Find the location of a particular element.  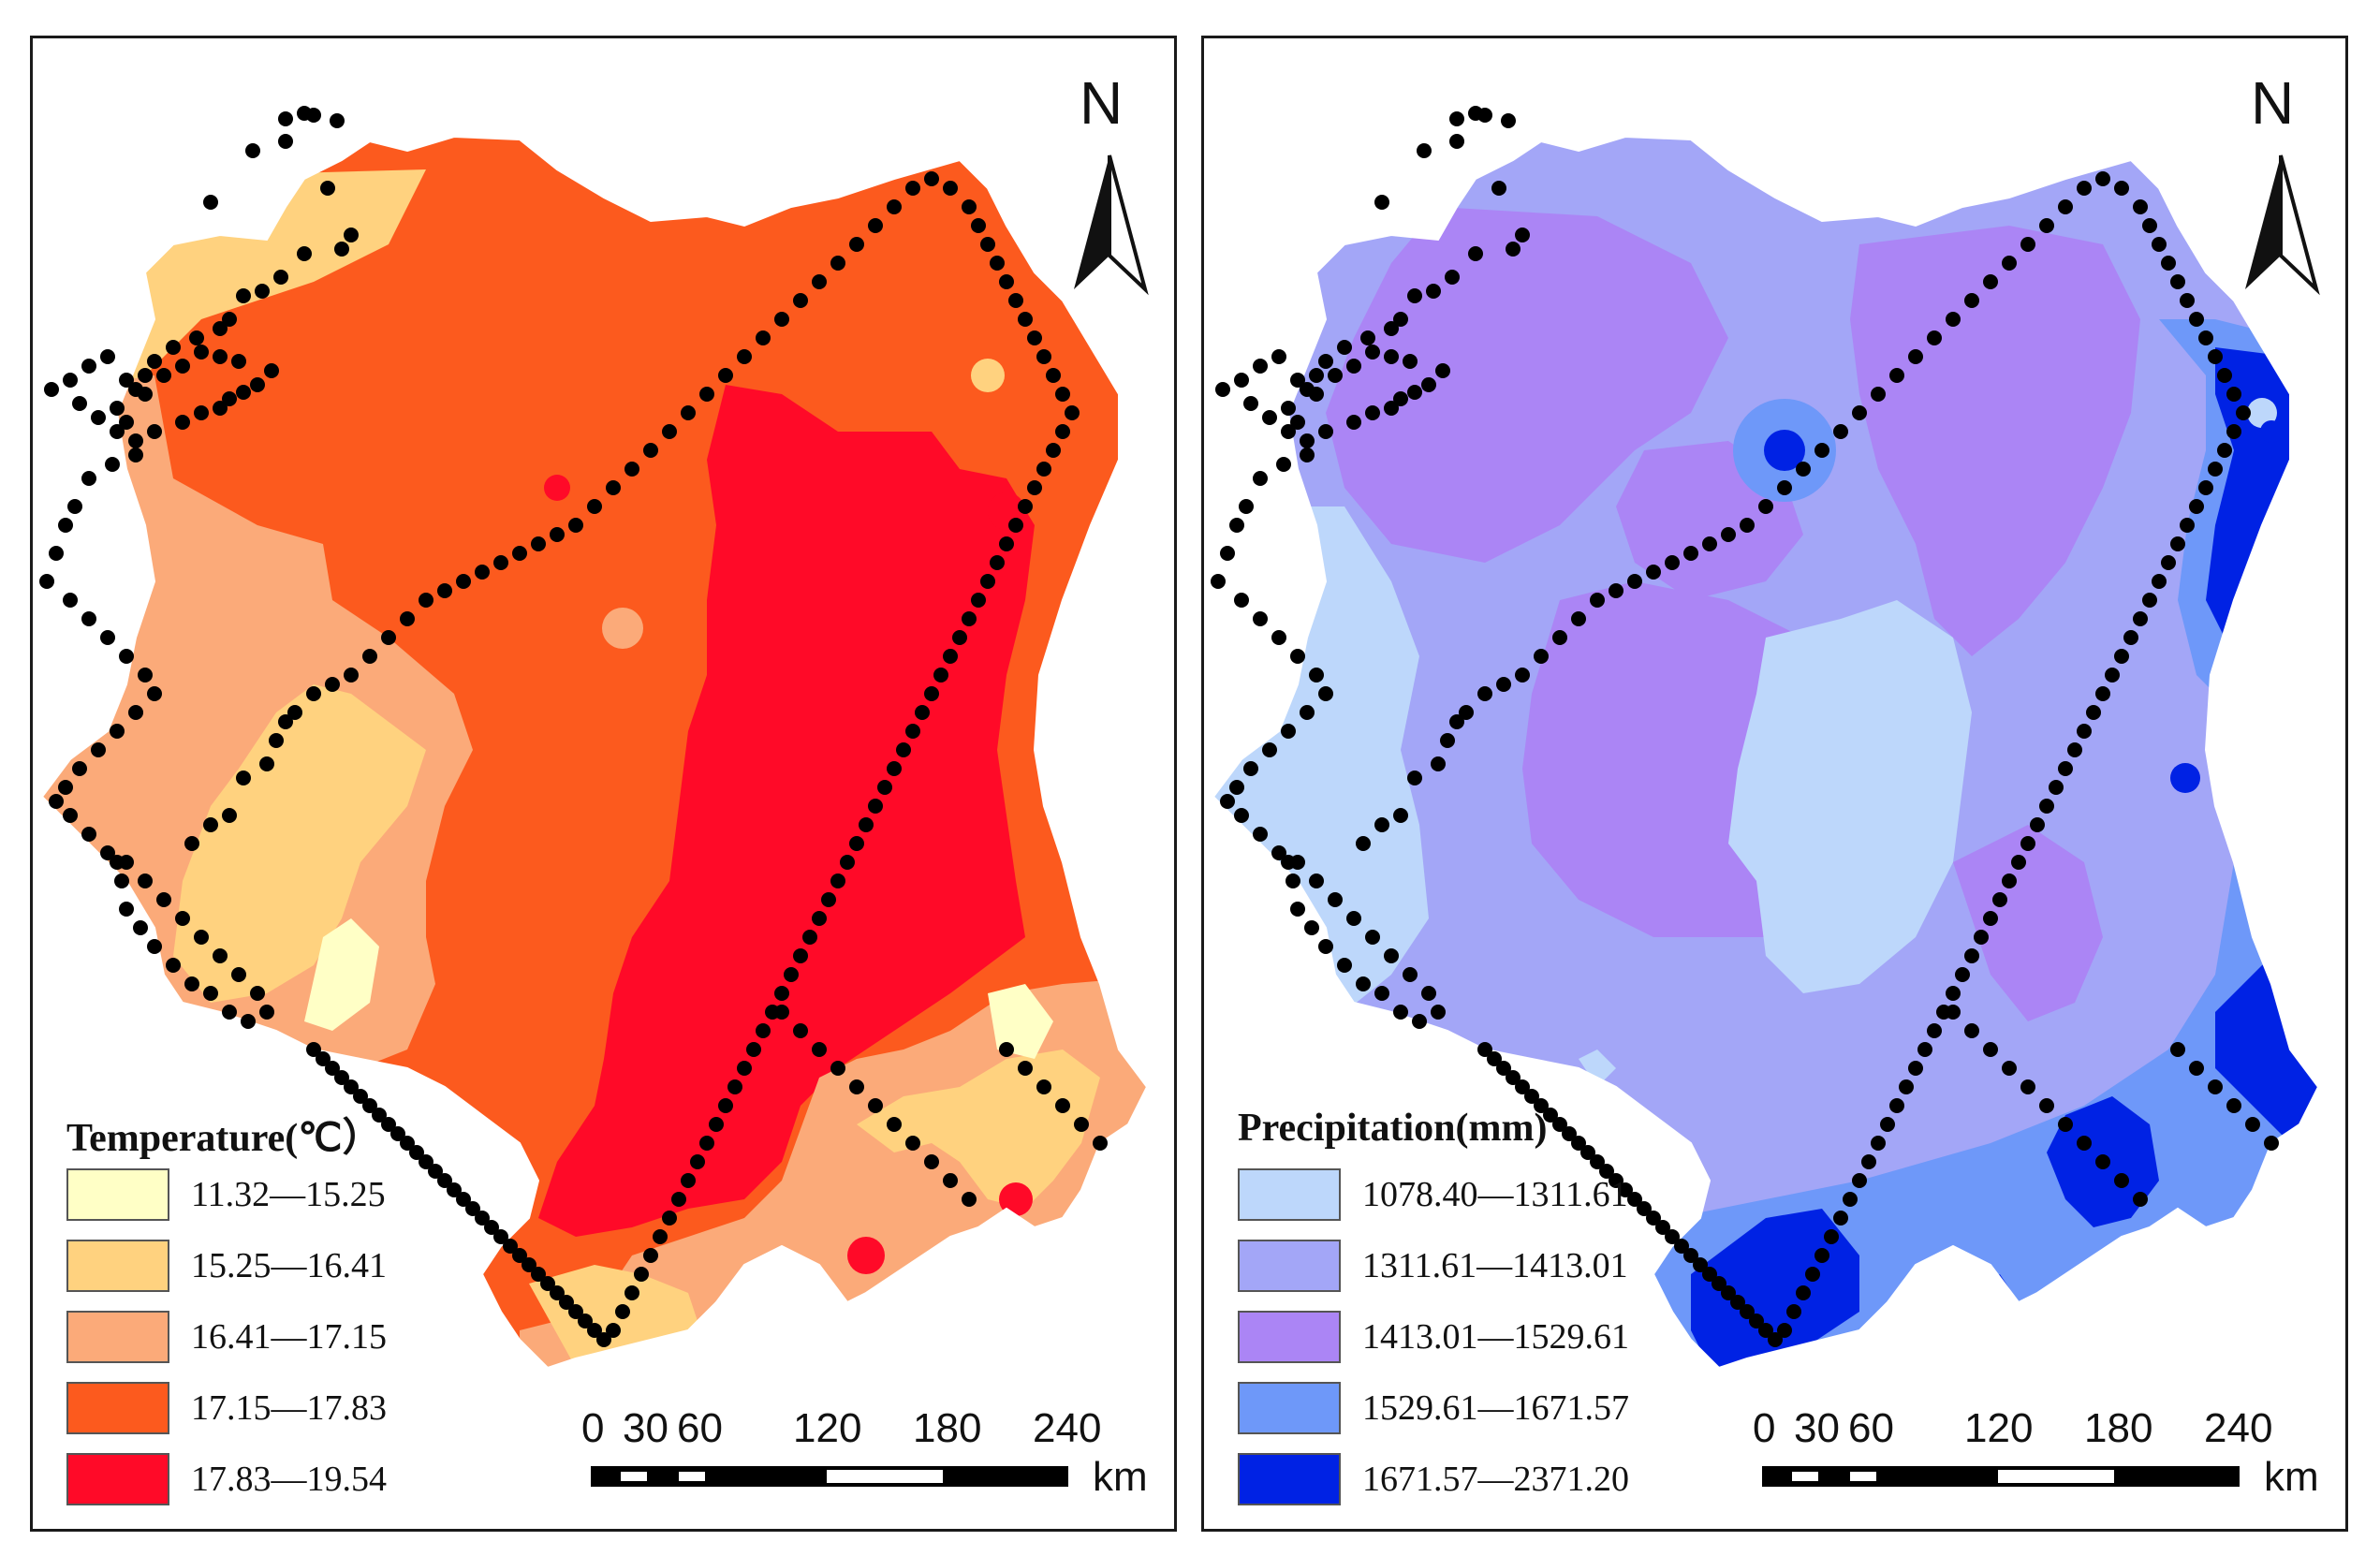

legend-label: 11.32—15.25 is located at coordinates (288, 1194).